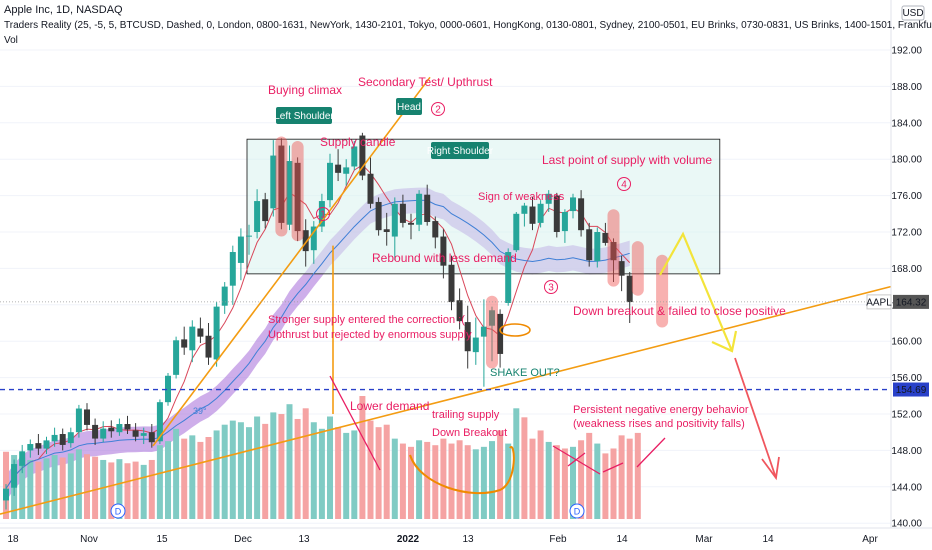  Describe the element at coordinates (323, 214) in the screenshot. I see `marker-1-circle` at that location.